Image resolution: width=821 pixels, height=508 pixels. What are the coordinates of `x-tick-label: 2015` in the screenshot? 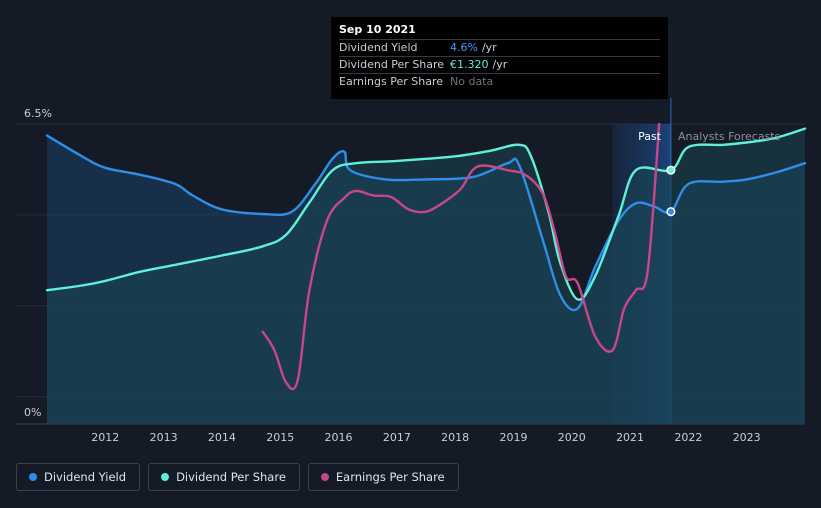 It's located at (280, 437).